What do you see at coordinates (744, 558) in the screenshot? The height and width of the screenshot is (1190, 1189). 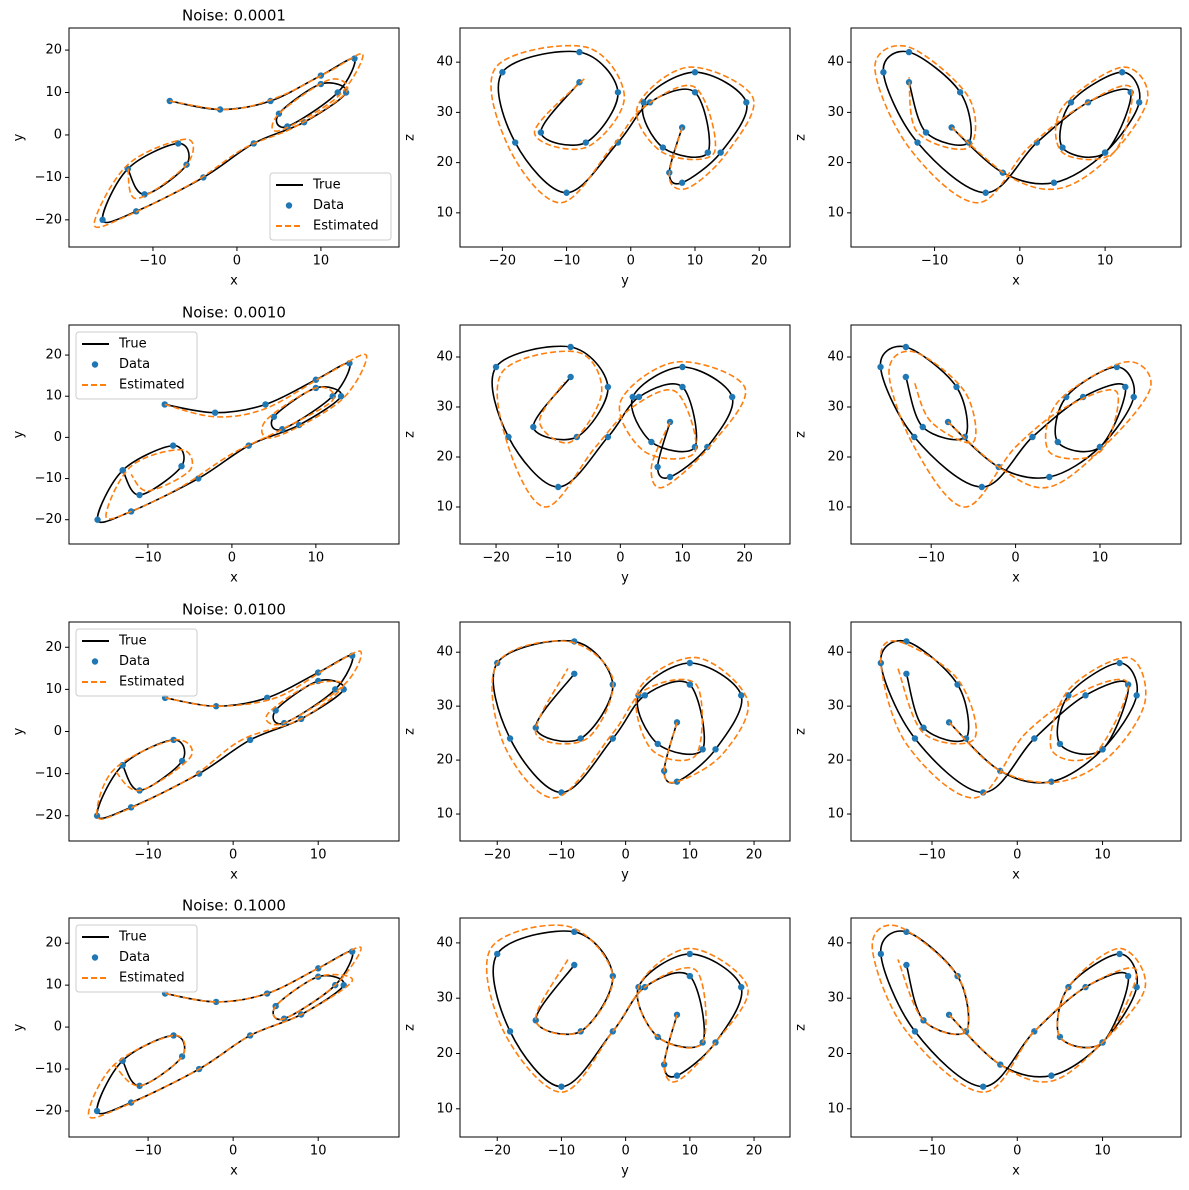 I see `x-tick-label: 20` at bounding box center [744, 558].